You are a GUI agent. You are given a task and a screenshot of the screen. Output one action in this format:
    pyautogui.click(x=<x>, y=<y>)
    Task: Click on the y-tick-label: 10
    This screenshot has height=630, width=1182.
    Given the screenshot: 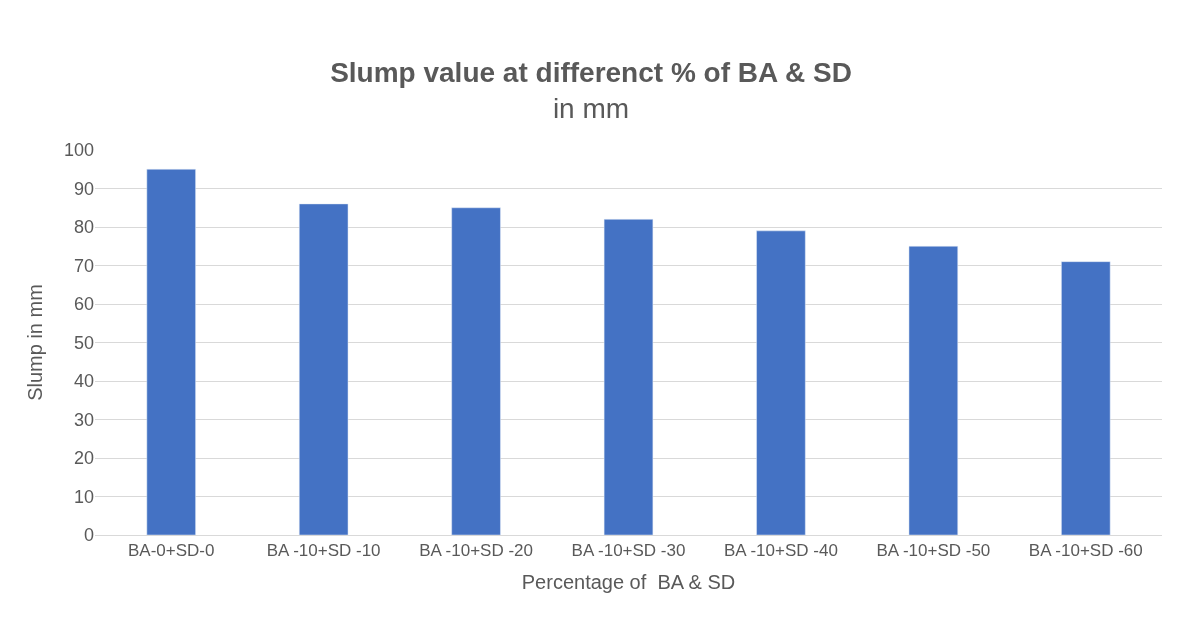 What is the action you would take?
    pyautogui.click(x=83, y=496)
    